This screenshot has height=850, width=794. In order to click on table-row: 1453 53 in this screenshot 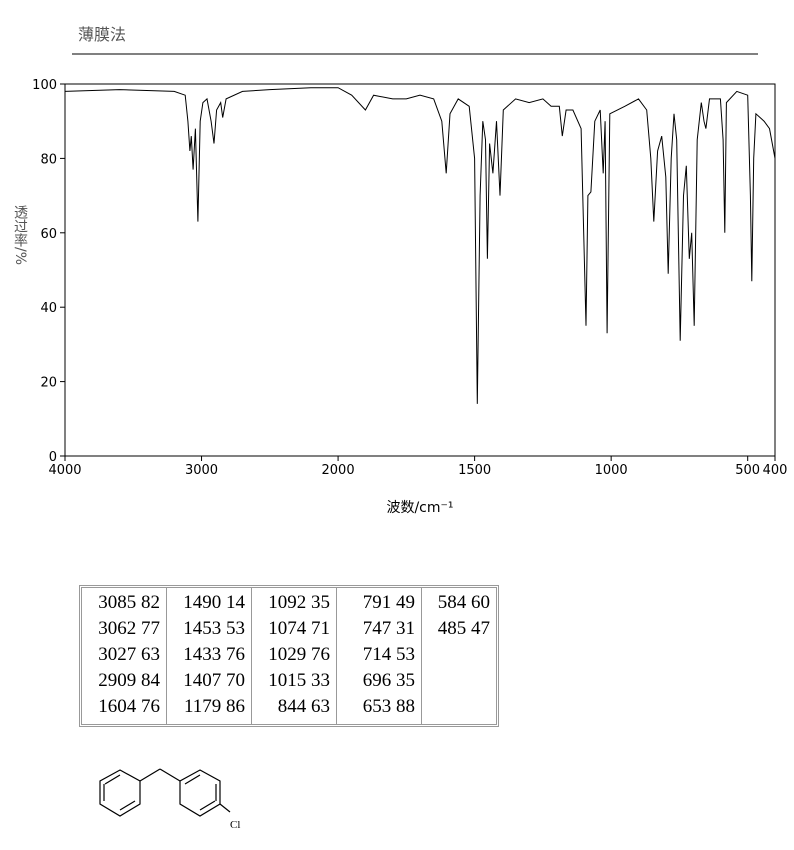, I will do `click(209, 631)`.